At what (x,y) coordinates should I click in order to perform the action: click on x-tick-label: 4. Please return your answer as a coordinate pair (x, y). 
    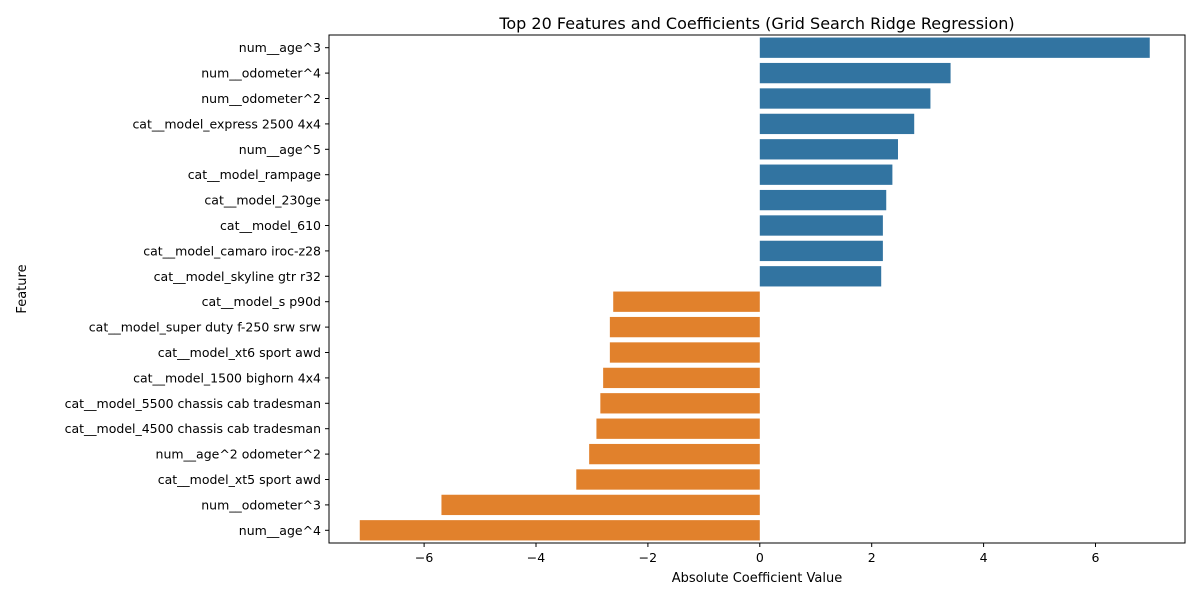
    Looking at the image, I should click on (984, 557).